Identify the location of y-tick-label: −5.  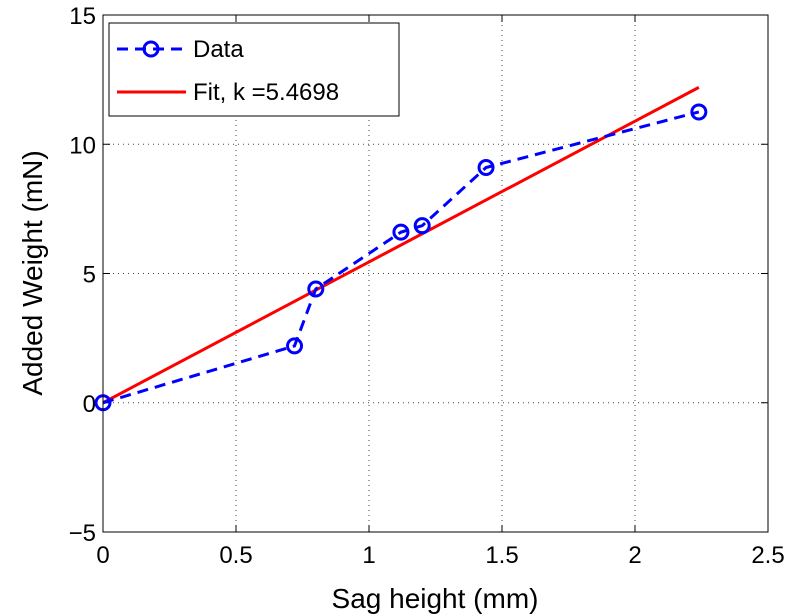
(82, 533).